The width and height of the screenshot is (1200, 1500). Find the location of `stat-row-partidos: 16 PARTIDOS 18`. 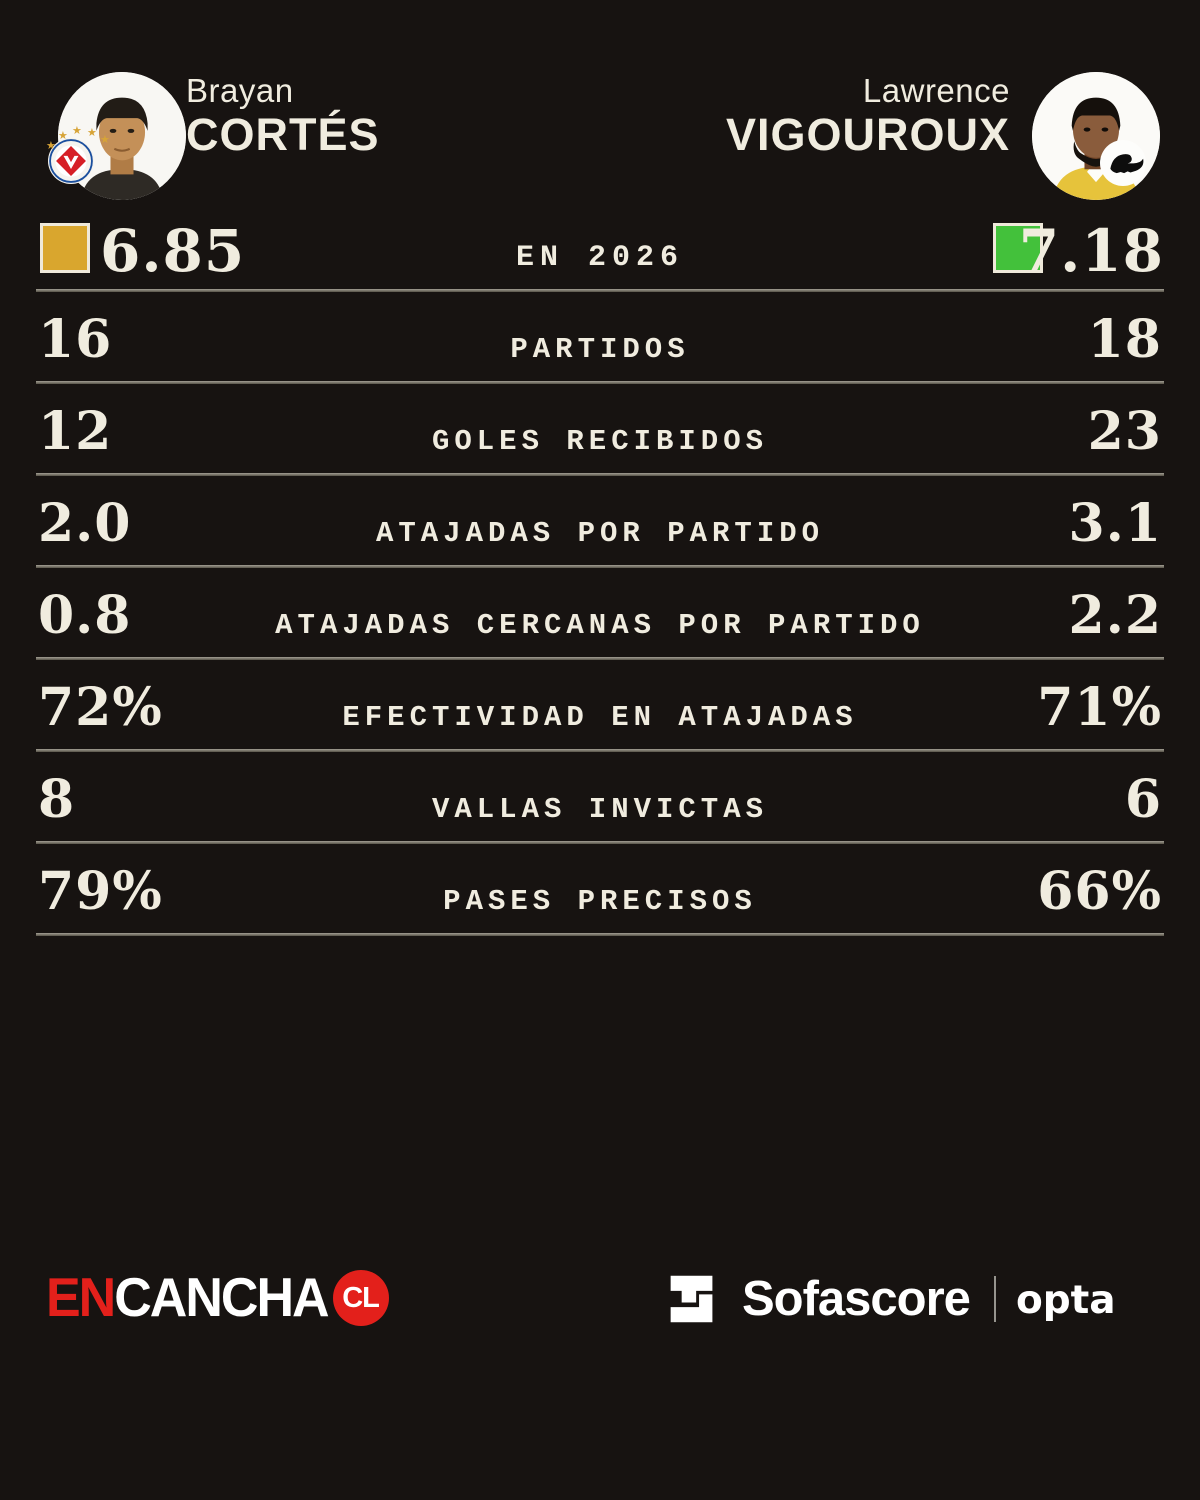

stat-row-partidos: 16 PARTIDOS 18 is located at coordinates (600, 336).